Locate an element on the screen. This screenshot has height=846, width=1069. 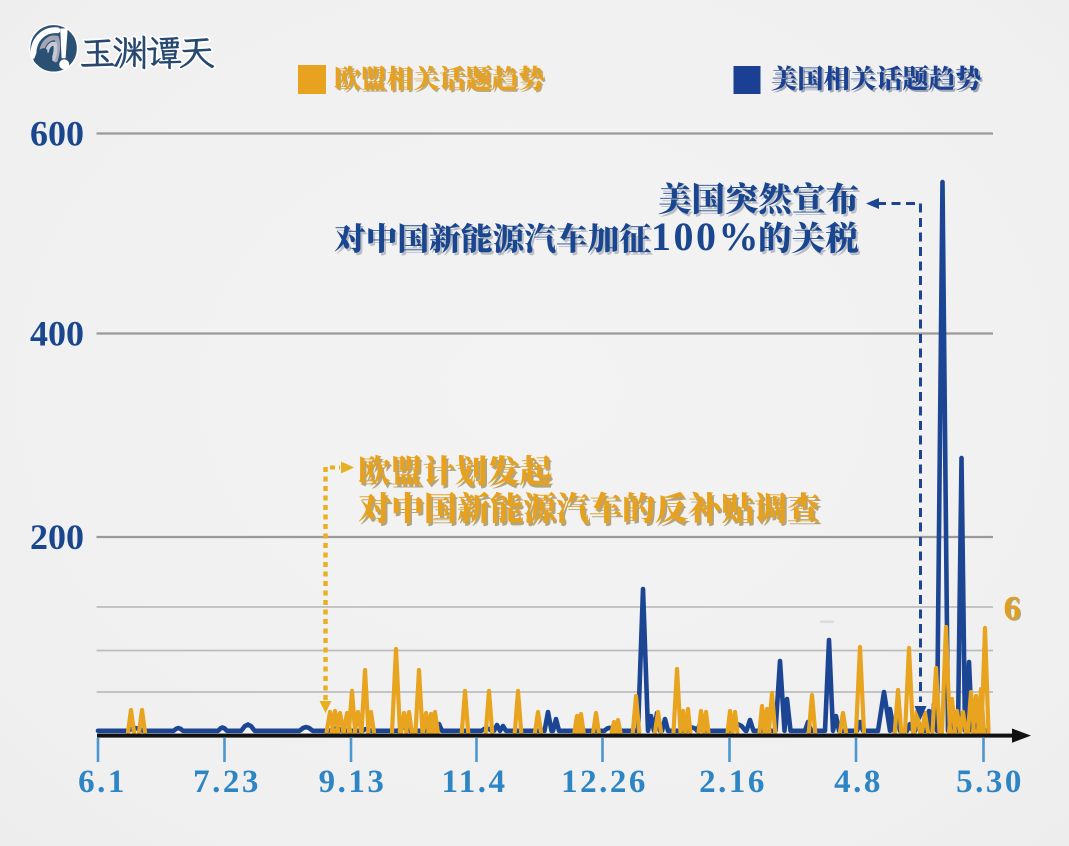
svg-text: 9.13 is located at coordinates (353, 782).